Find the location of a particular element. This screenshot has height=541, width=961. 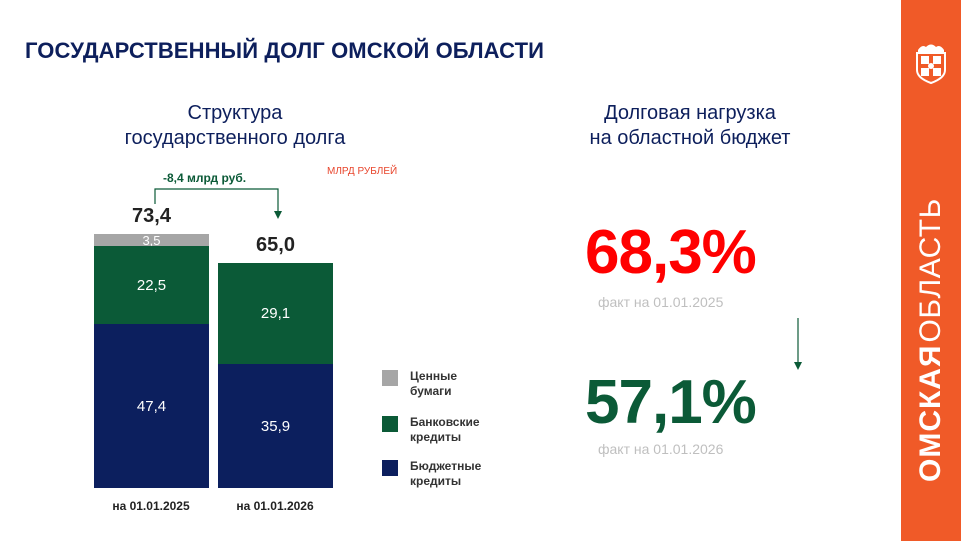

debt-burden-2026-note: факт на 01.01.2026 is located at coordinates (661, 449).